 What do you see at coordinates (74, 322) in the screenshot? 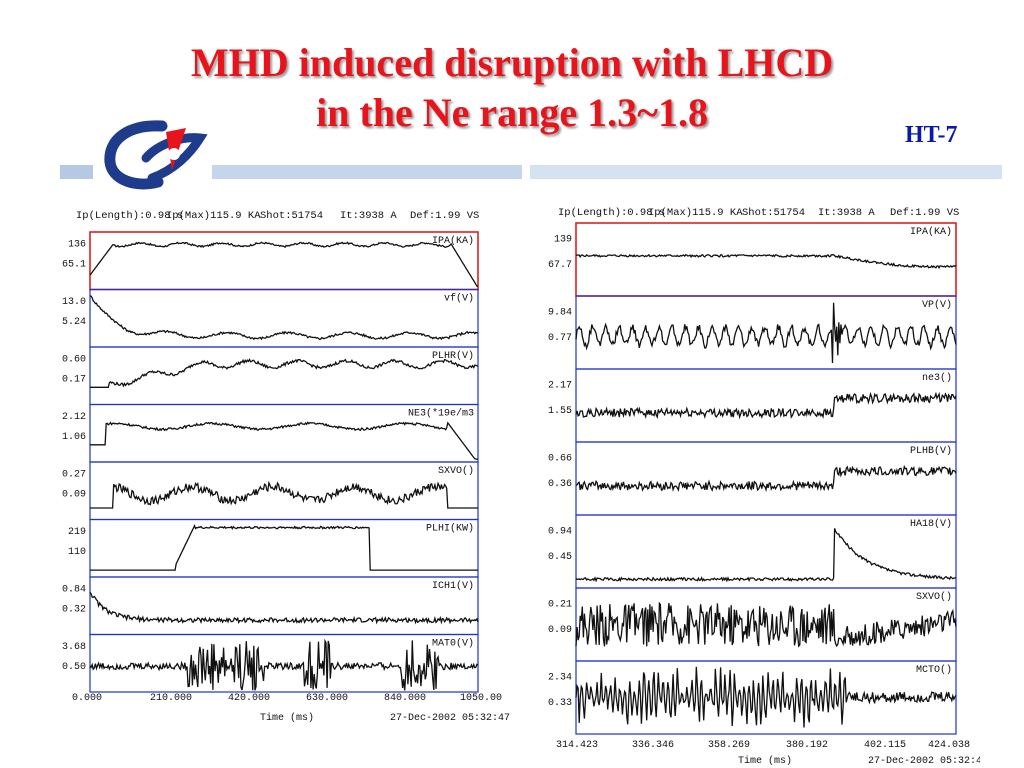
I see `left-channel-min: 5.24` at bounding box center [74, 322].